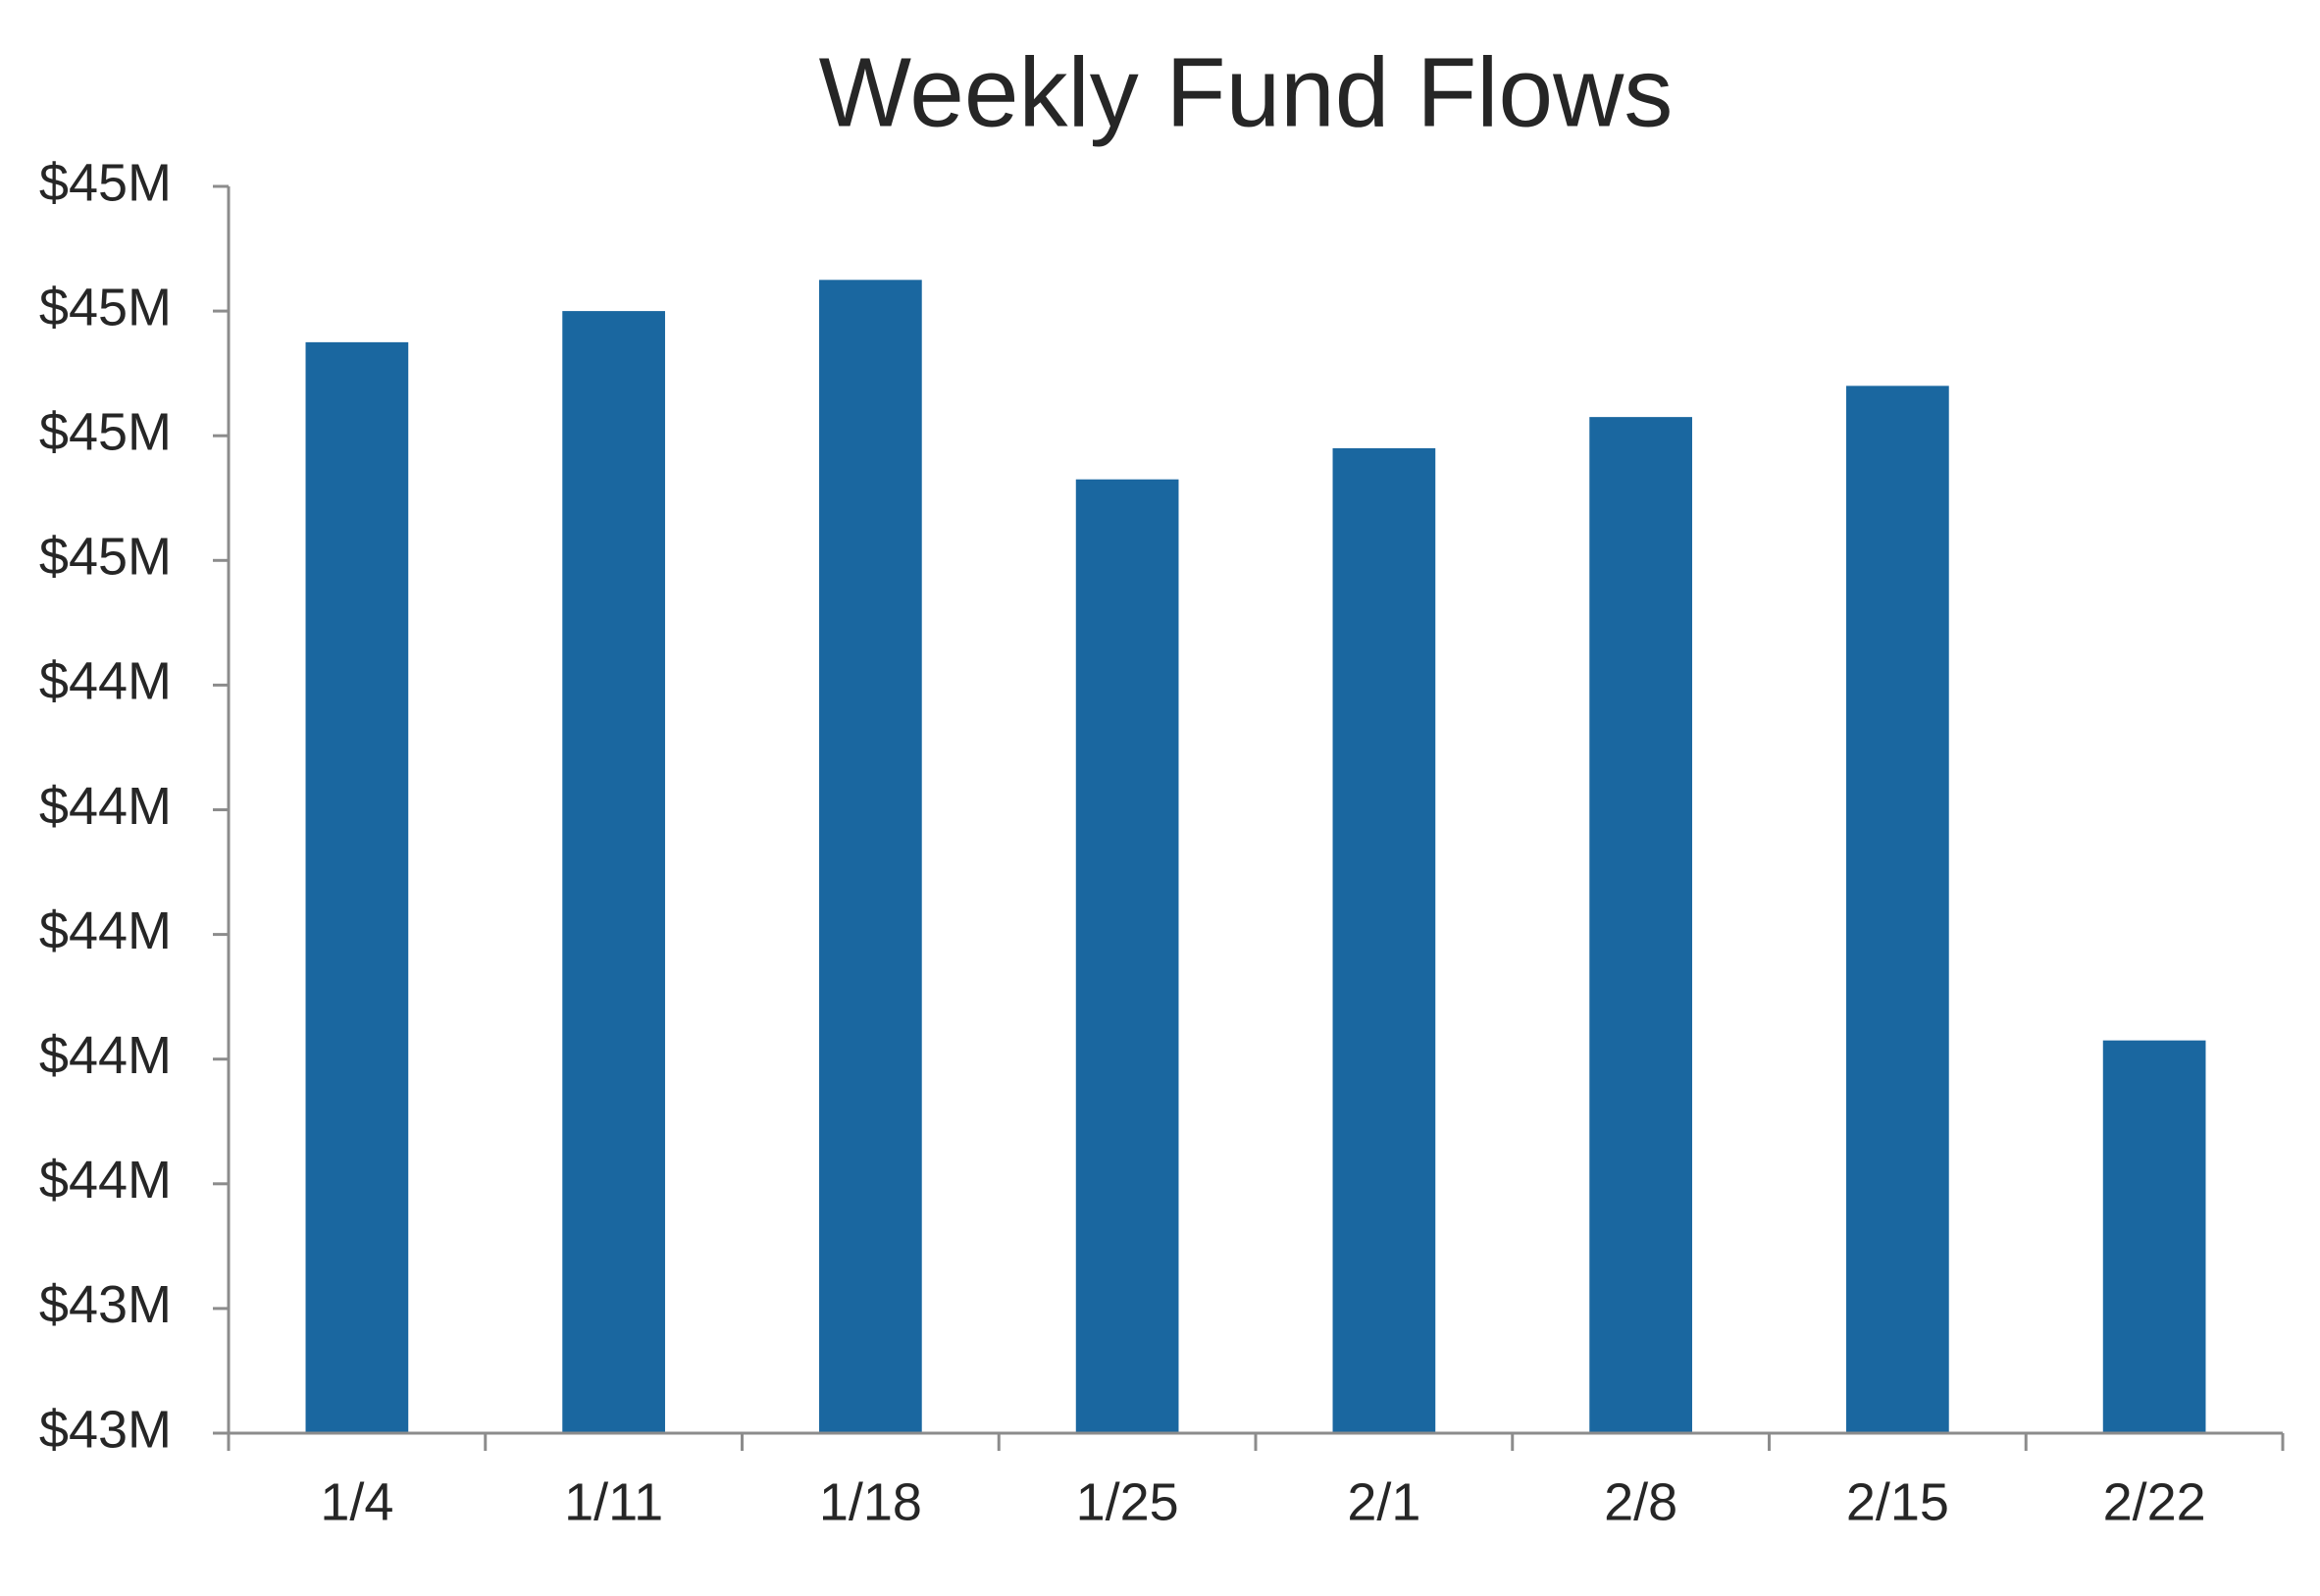 This screenshot has height=1596, width=2320. What do you see at coordinates (1127, 1501) in the screenshot?
I see `x-tick-label: 1/25` at bounding box center [1127, 1501].